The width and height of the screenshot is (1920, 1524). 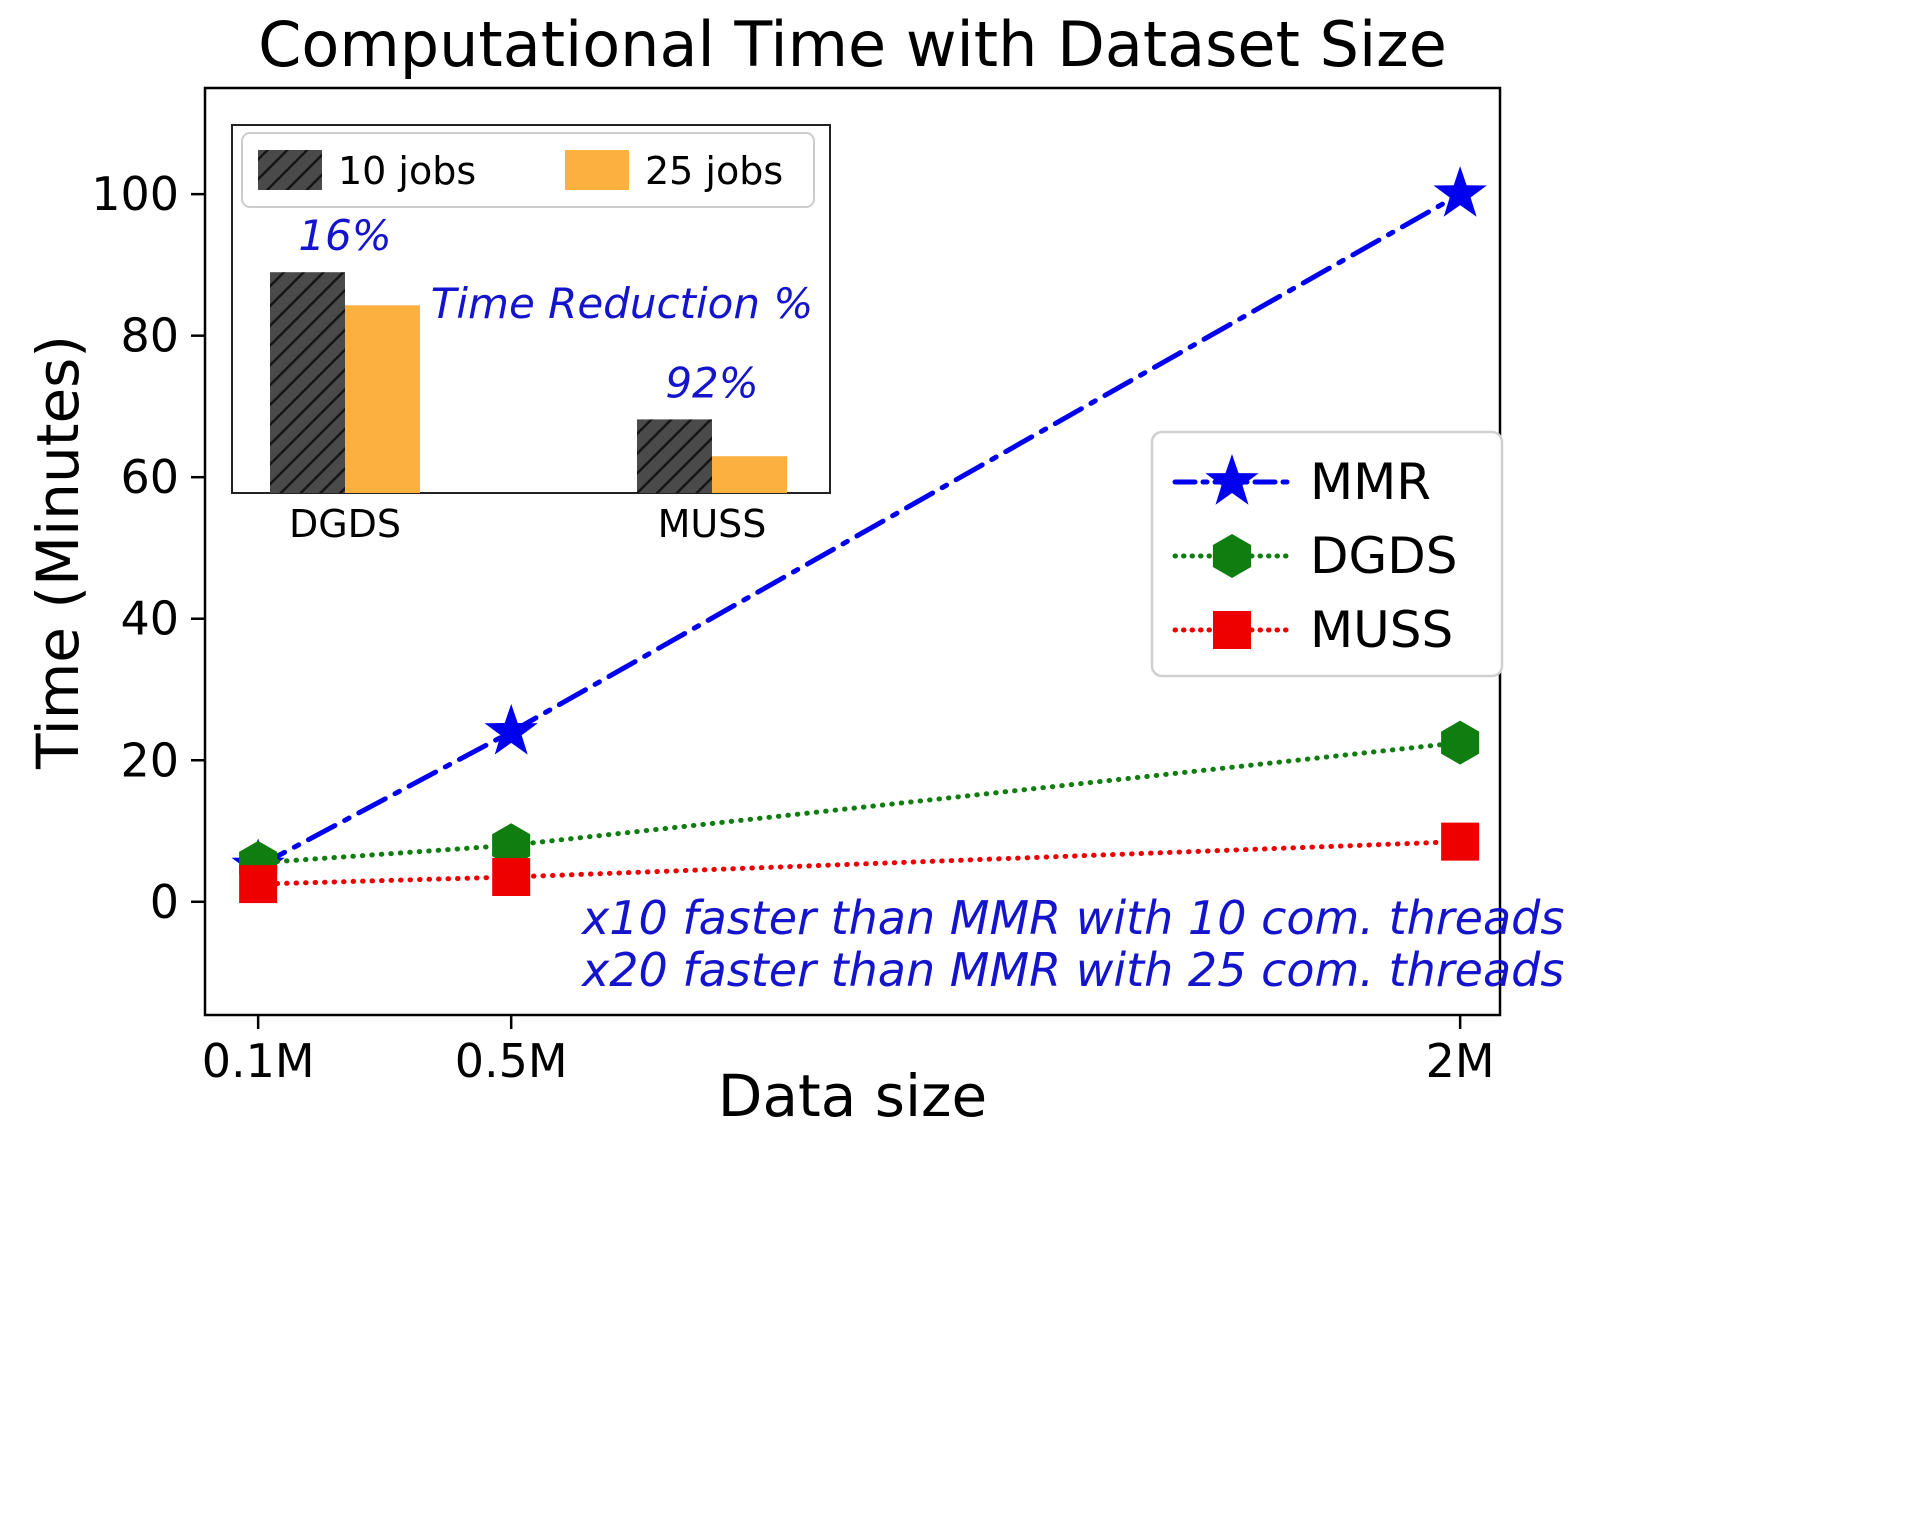 I want to click on muss-line, so click(x=859, y=863).